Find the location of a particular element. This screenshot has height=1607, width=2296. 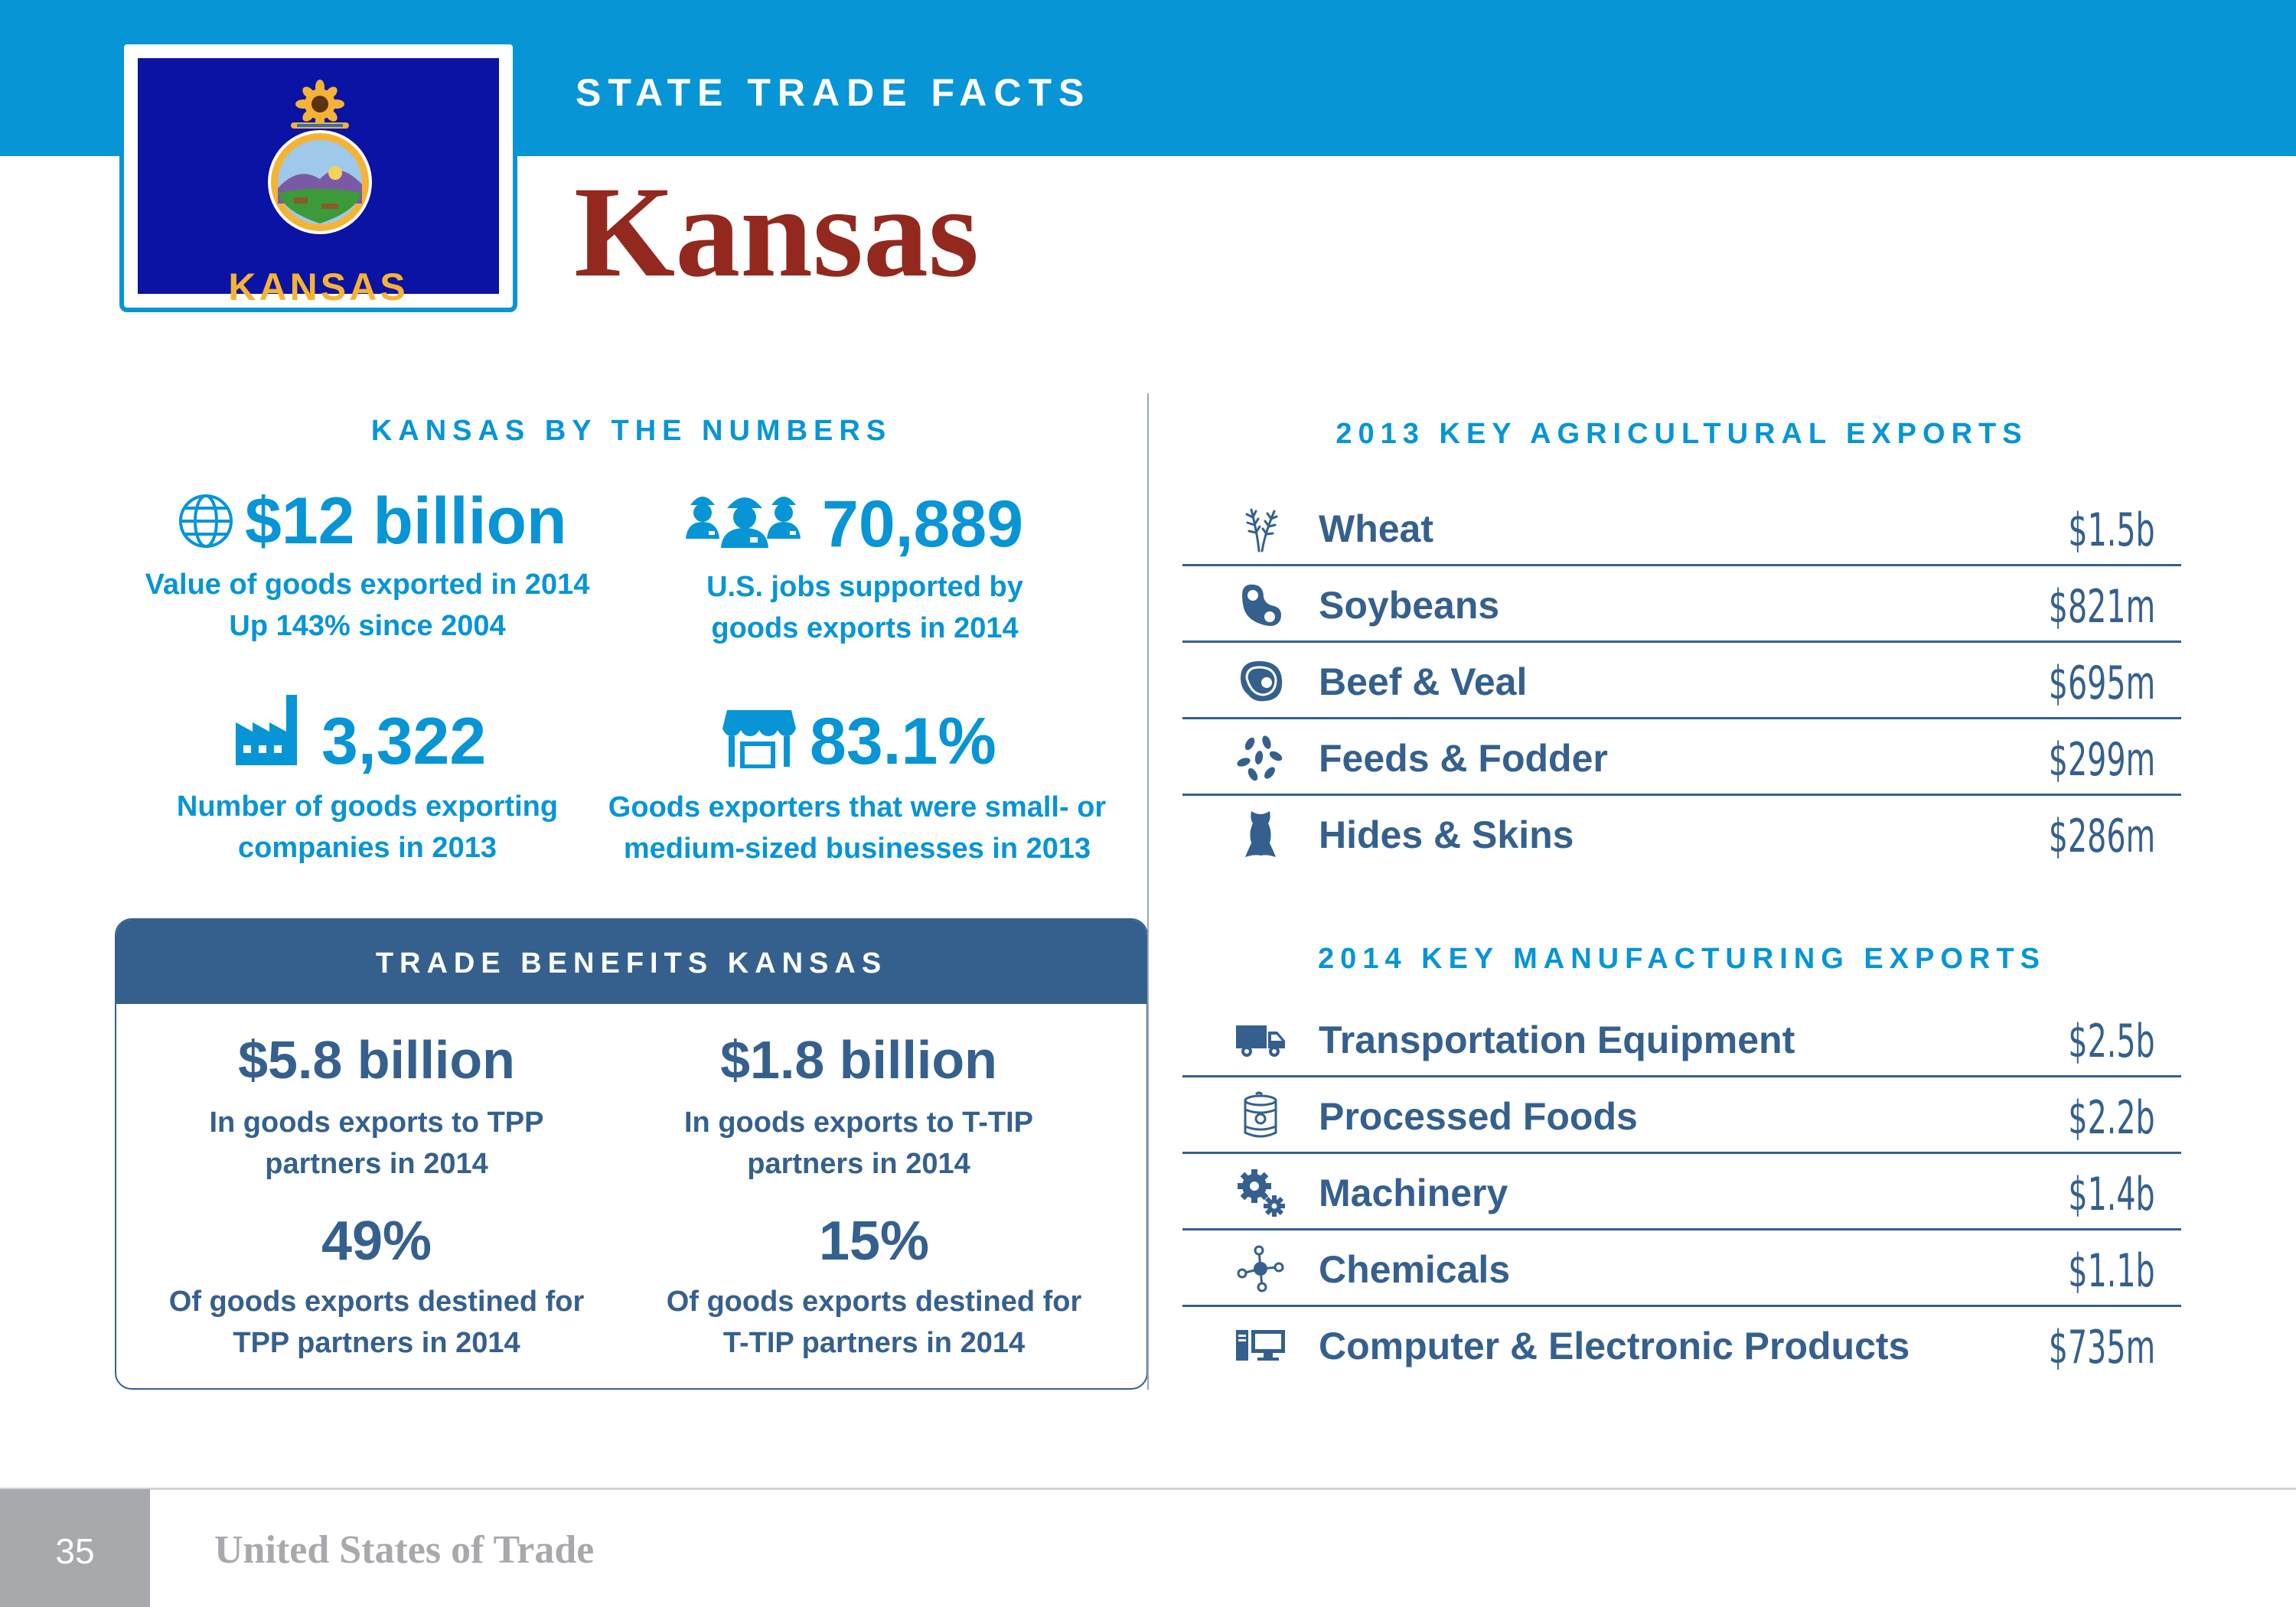

wheat-icon is located at coordinates (1261, 530).